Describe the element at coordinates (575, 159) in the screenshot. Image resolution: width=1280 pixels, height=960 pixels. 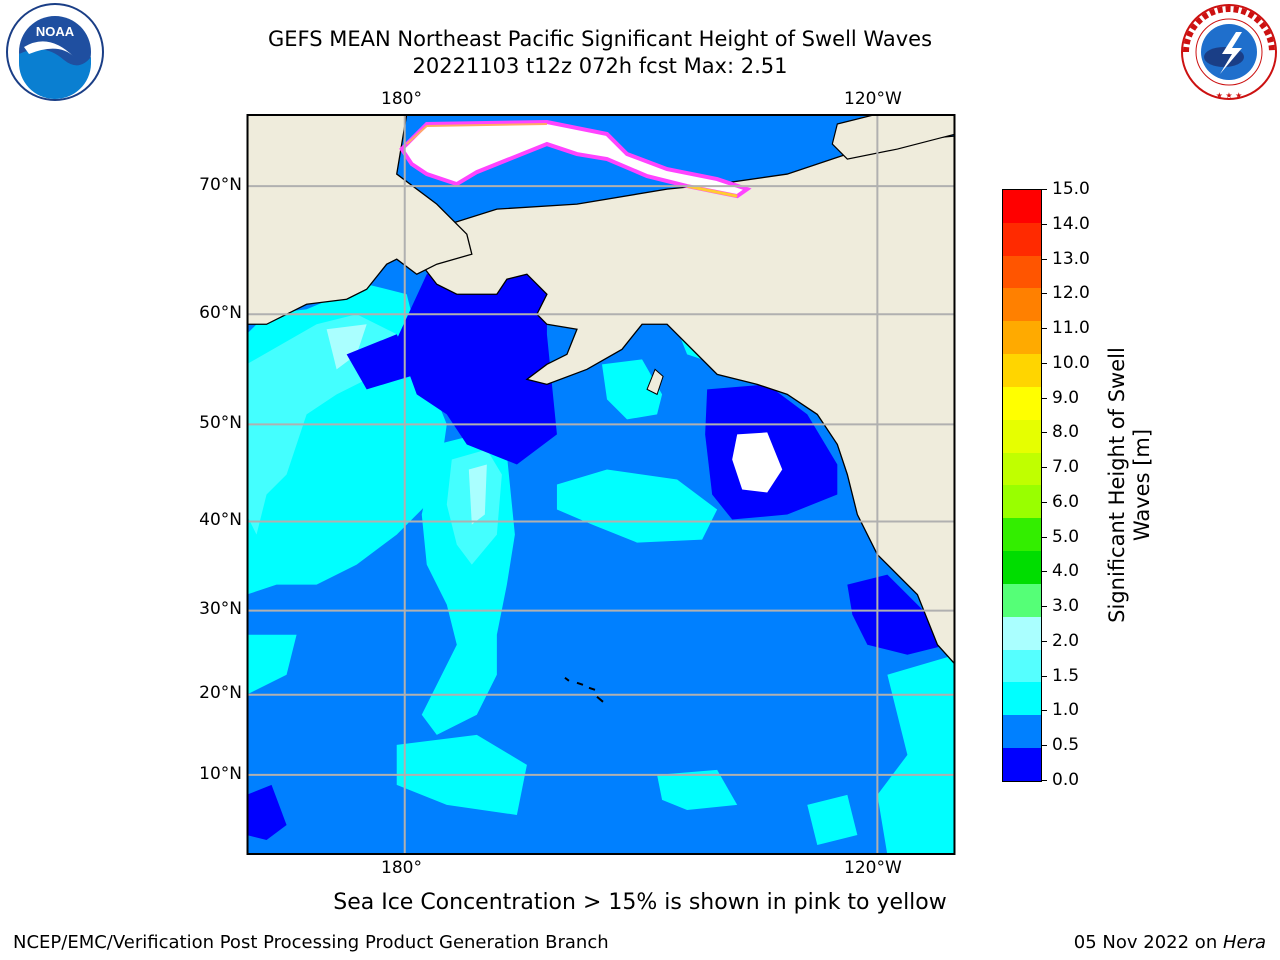
I see `sea-ice-edge` at that location.